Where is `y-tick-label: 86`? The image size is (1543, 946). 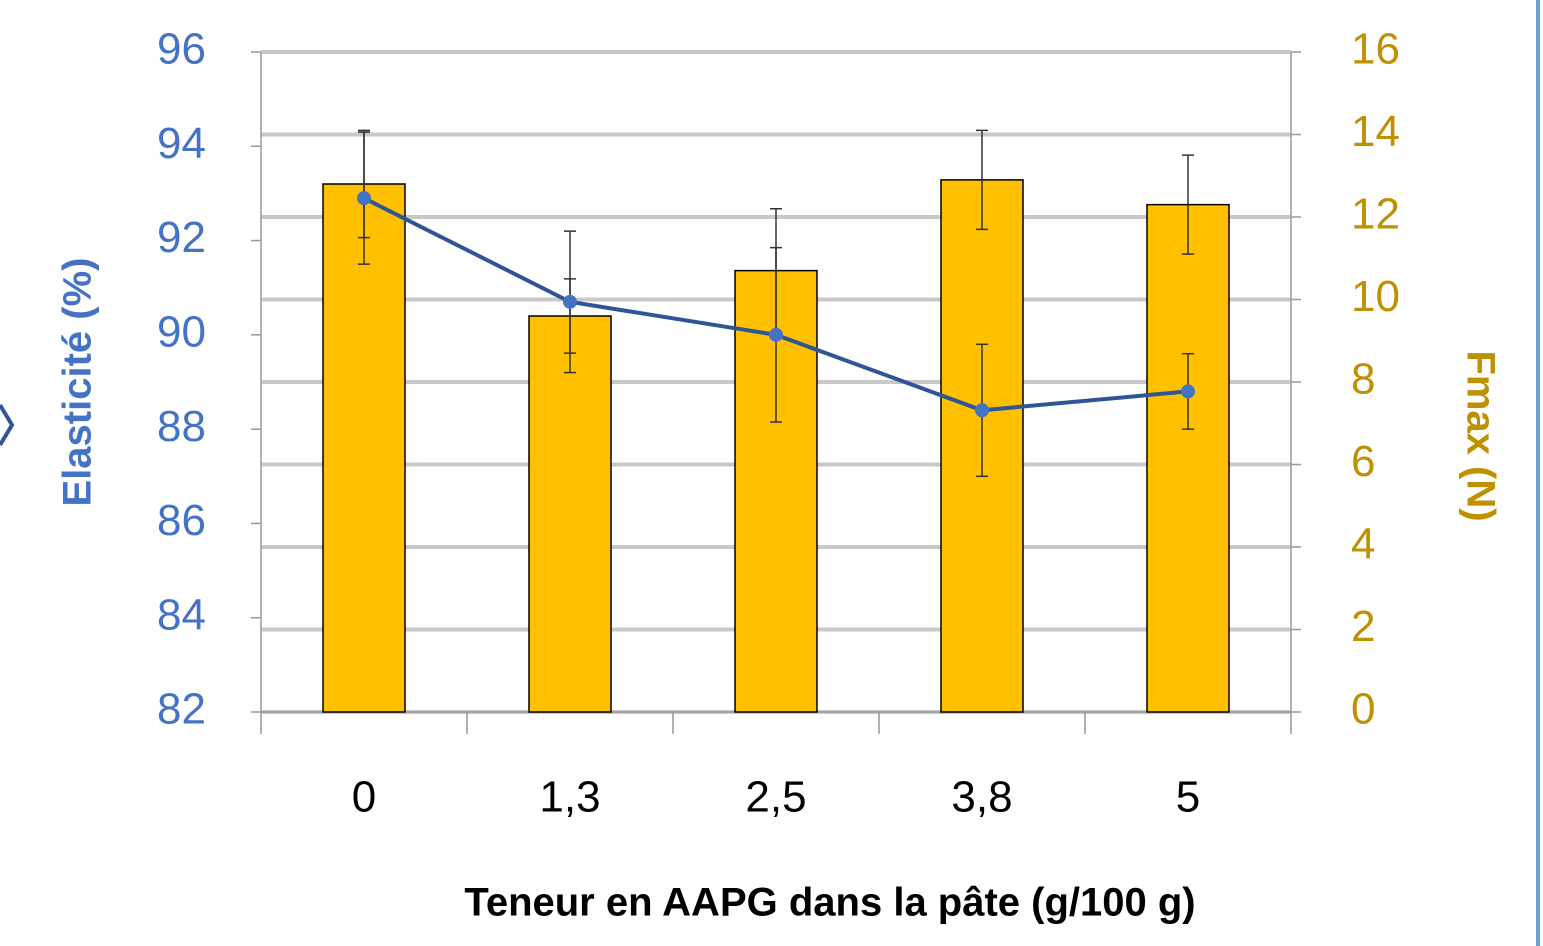
y-tick-label: 86 is located at coordinates (181, 520).